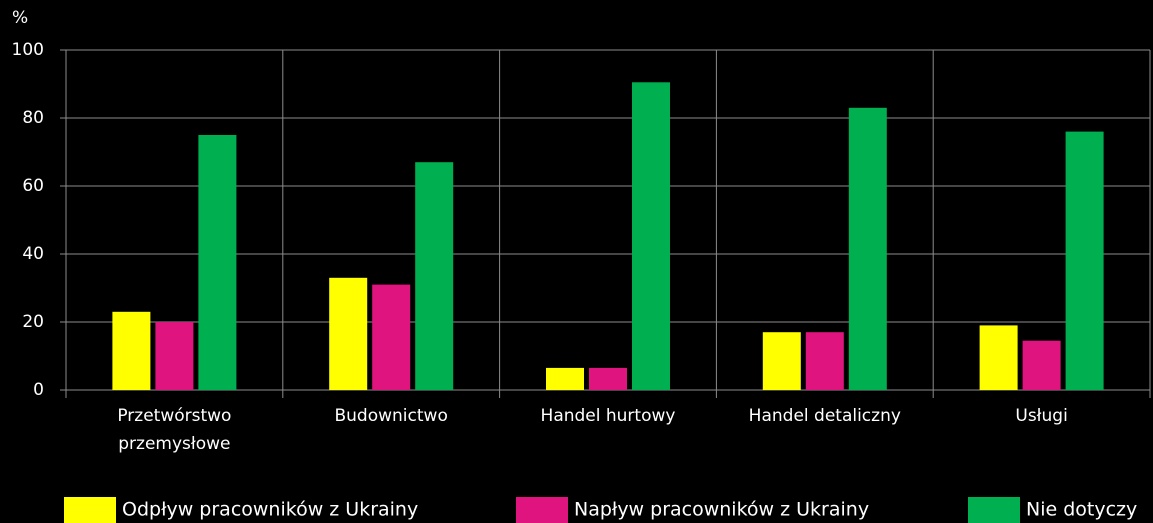  Describe the element at coordinates (824, 416) in the screenshot. I see `x-tick-label: Handel detaliczny` at that location.